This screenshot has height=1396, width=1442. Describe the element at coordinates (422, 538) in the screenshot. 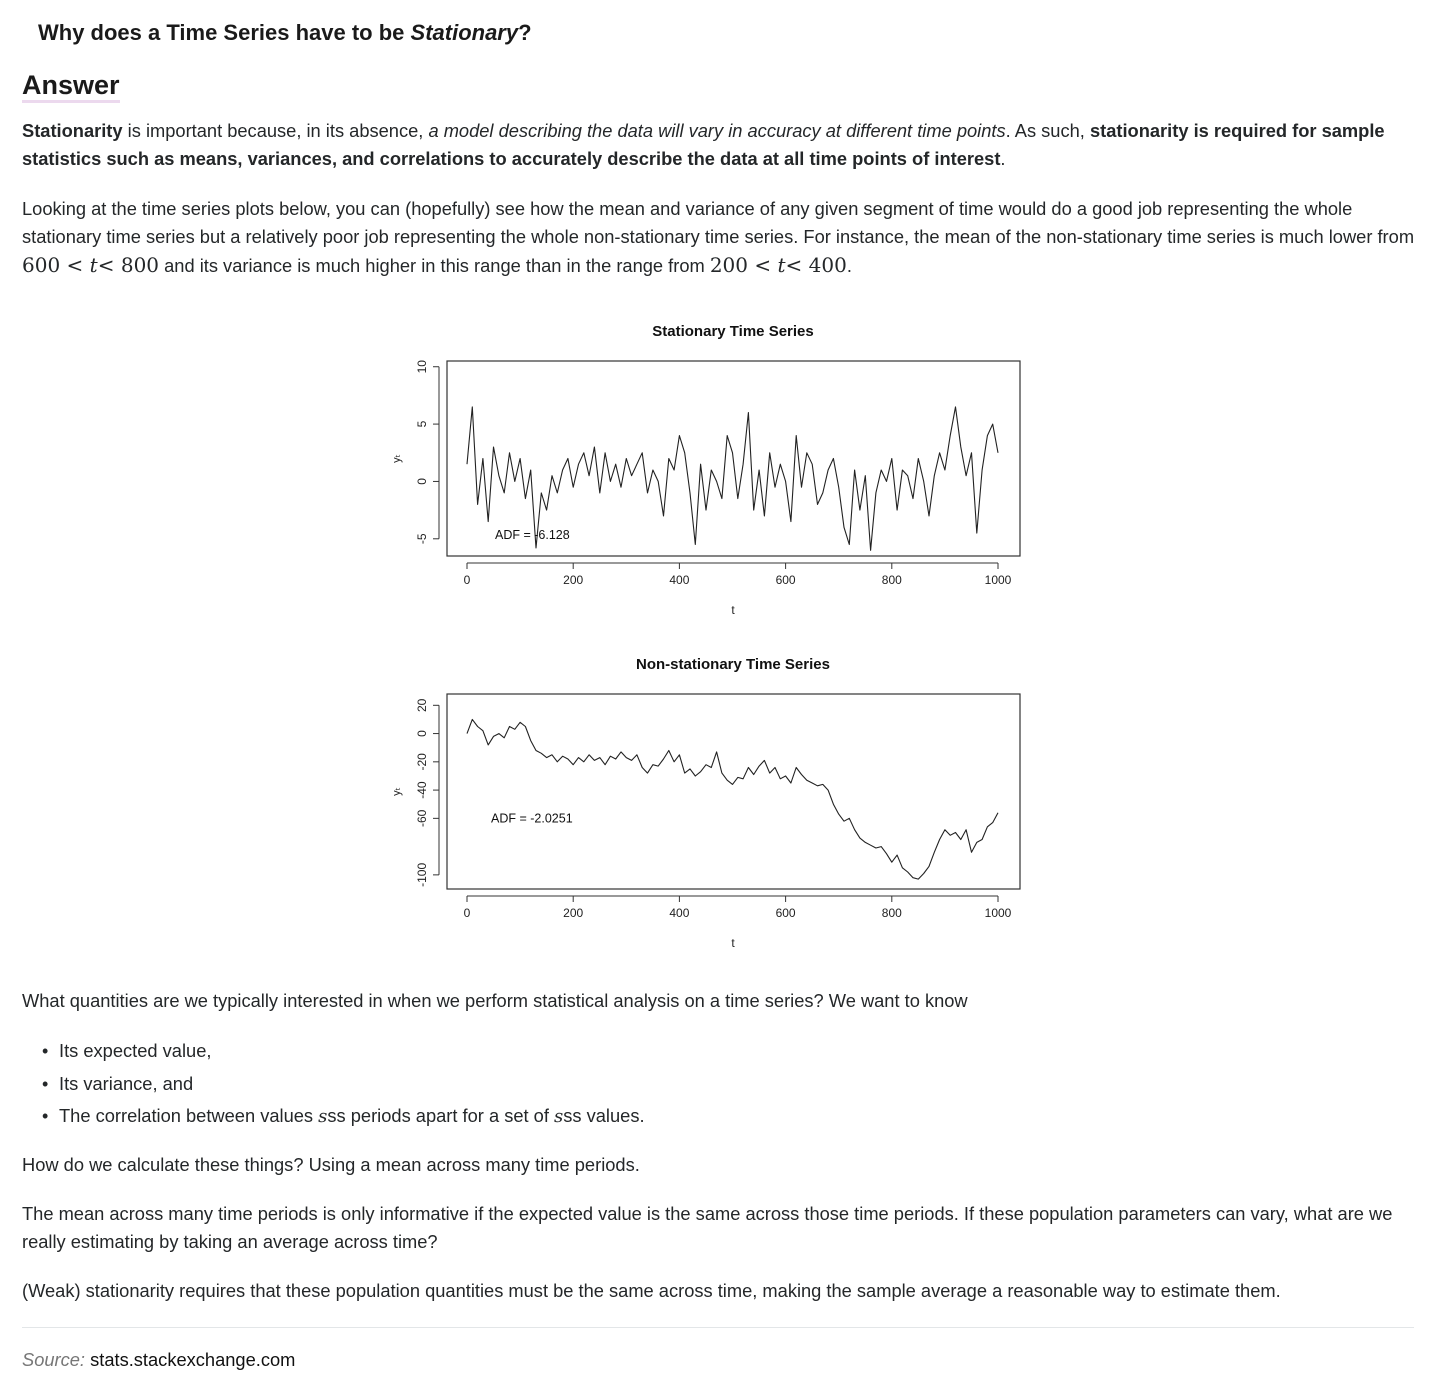

I see `y-tick-label: -5` at that location.